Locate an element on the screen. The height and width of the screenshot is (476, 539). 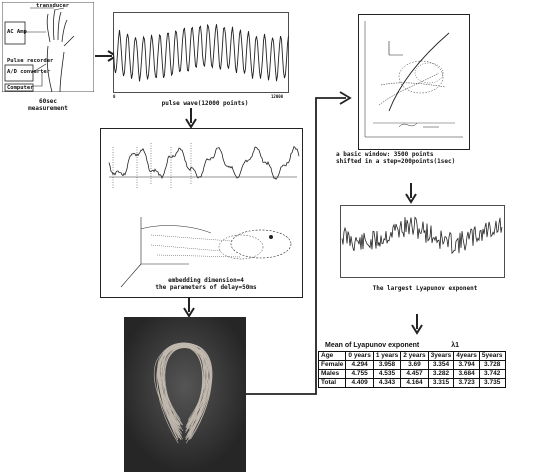
table-title: Mean of Lyapunov exponent λ1 is located at coordinates (392, 345).